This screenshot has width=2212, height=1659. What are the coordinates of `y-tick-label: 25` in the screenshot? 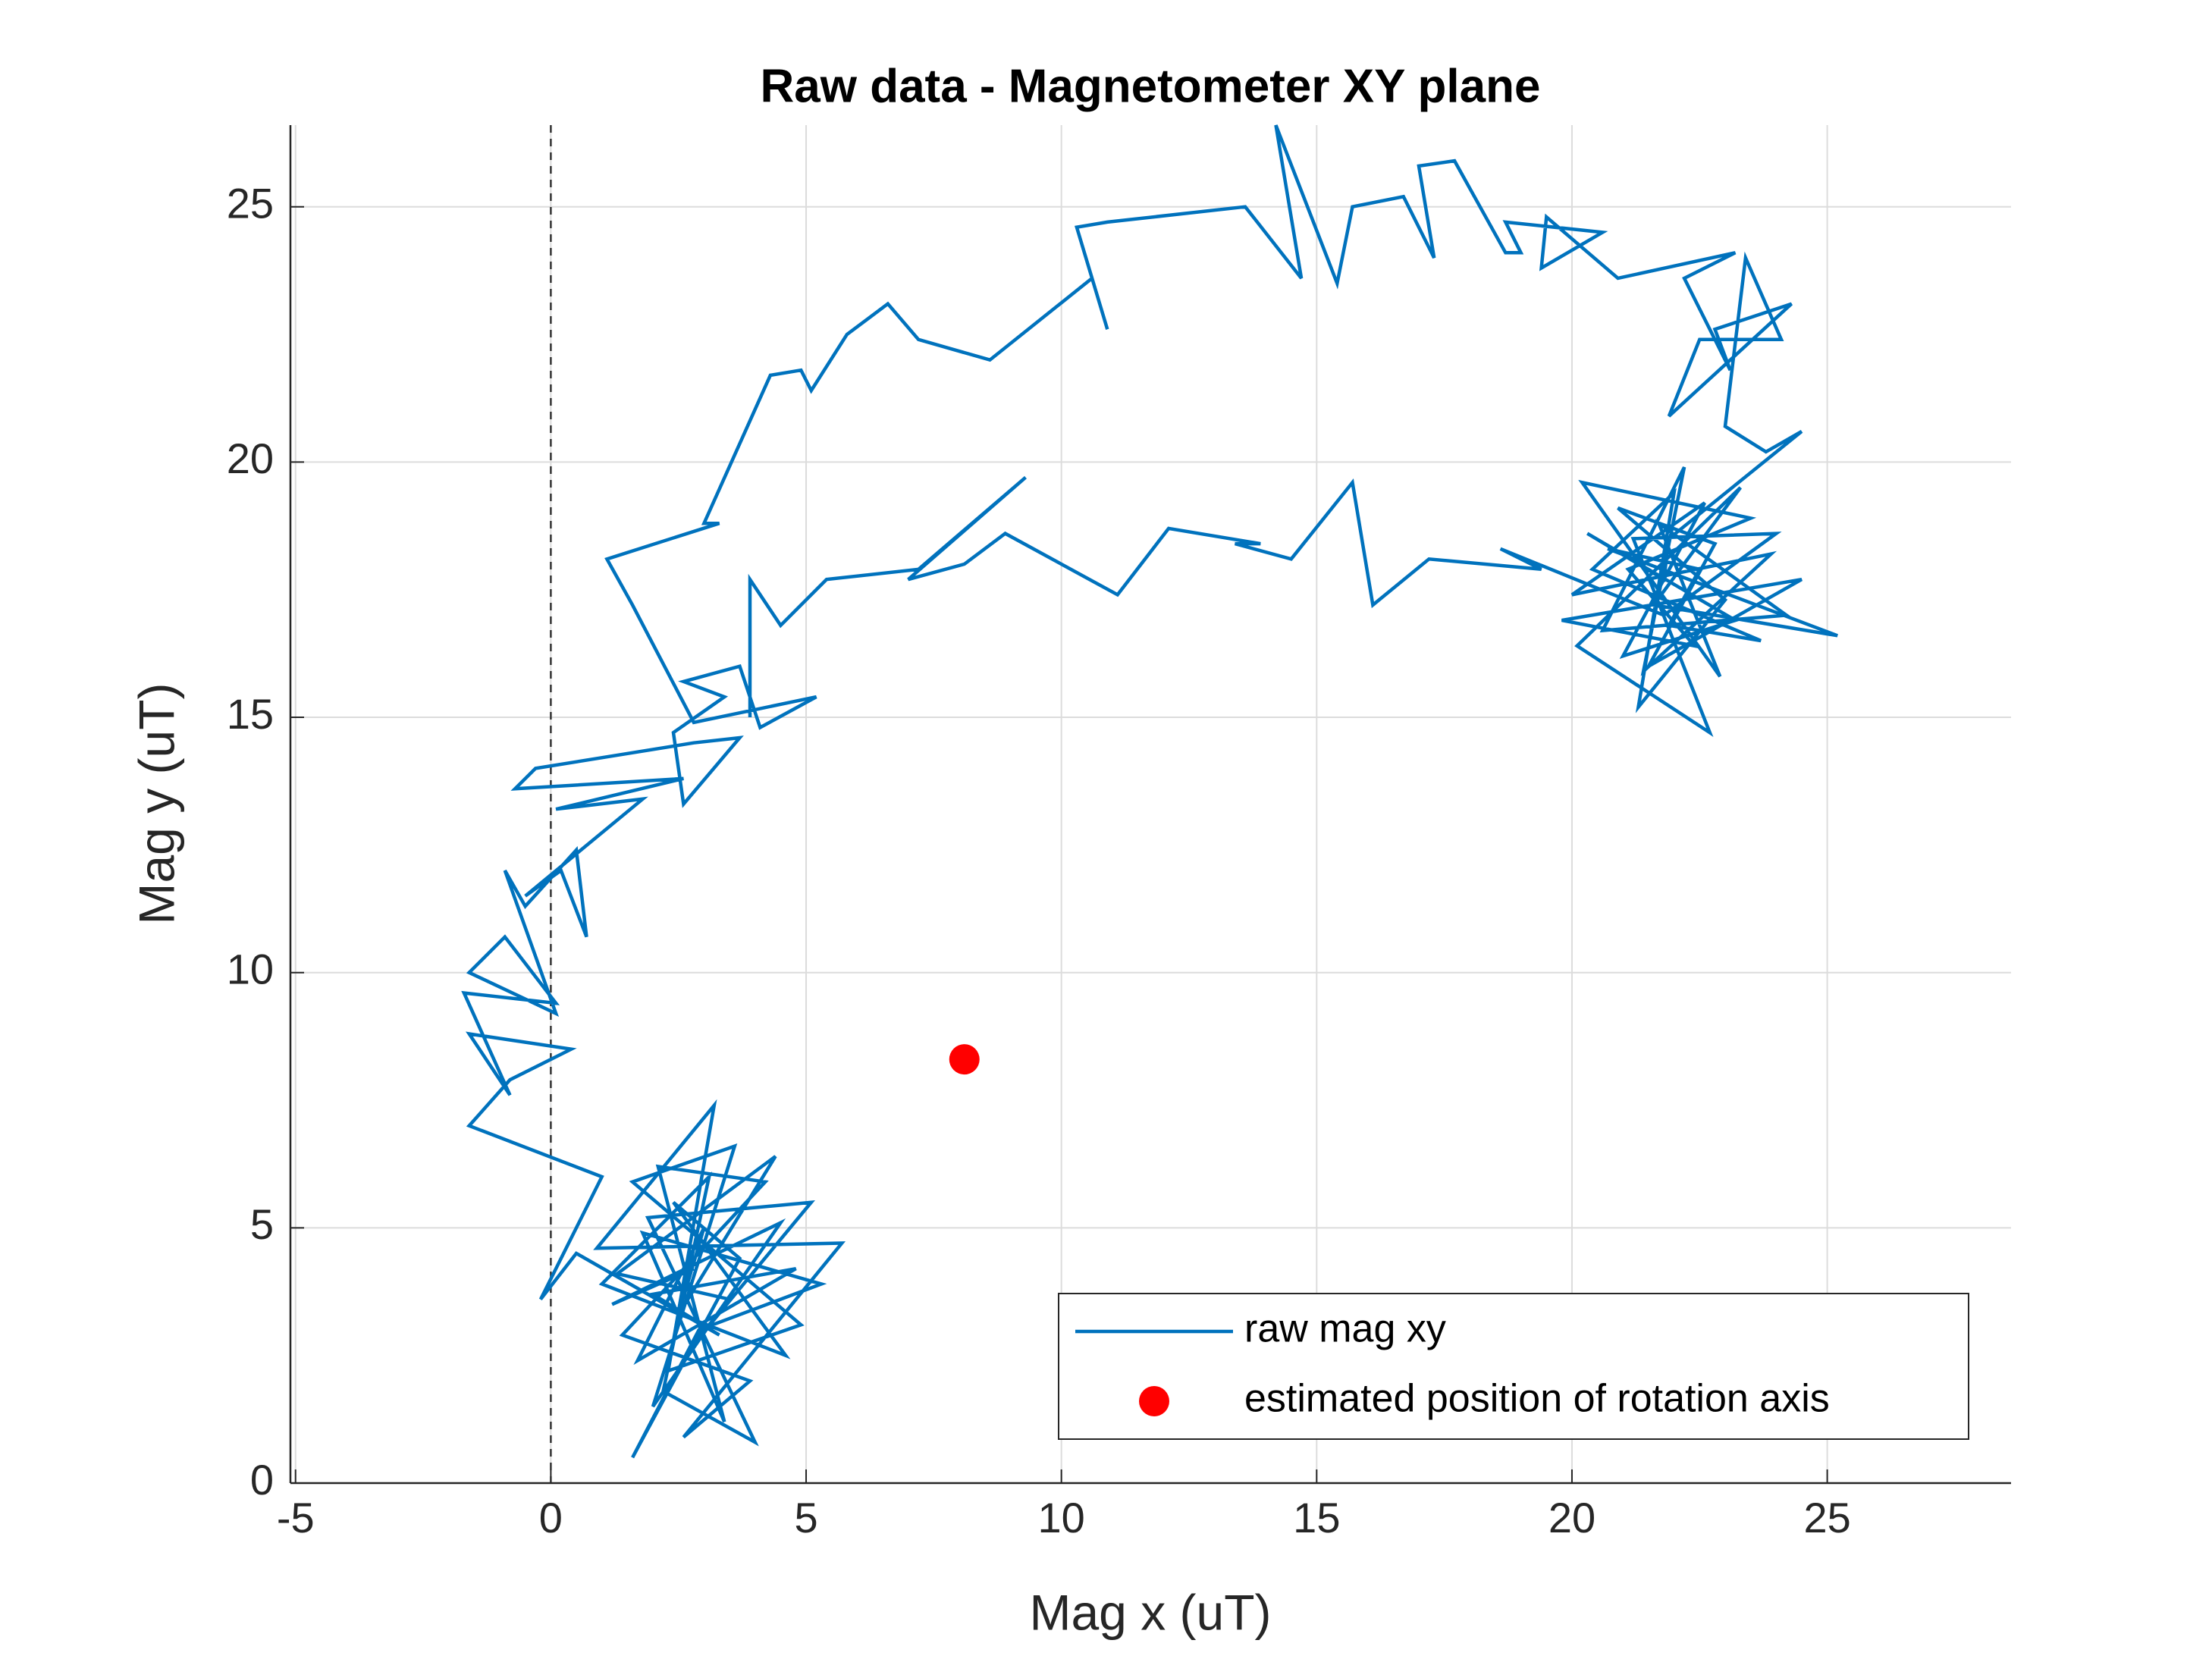 It's located at (250, 203).